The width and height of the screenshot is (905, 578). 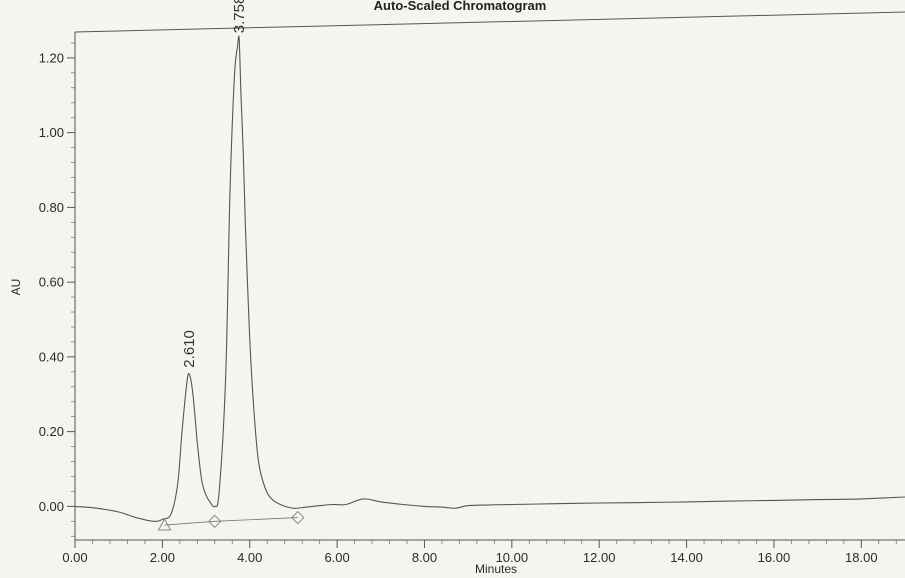 I want to click on peak-start-marker, so click(x=164, y=524).